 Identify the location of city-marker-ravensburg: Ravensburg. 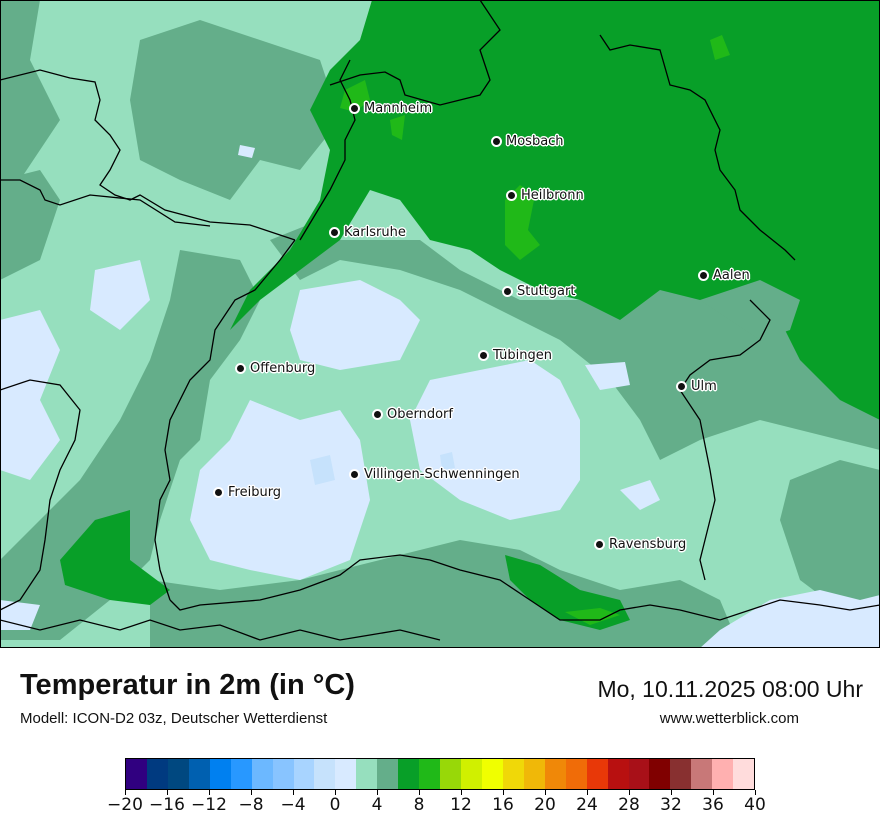
(640, 544).